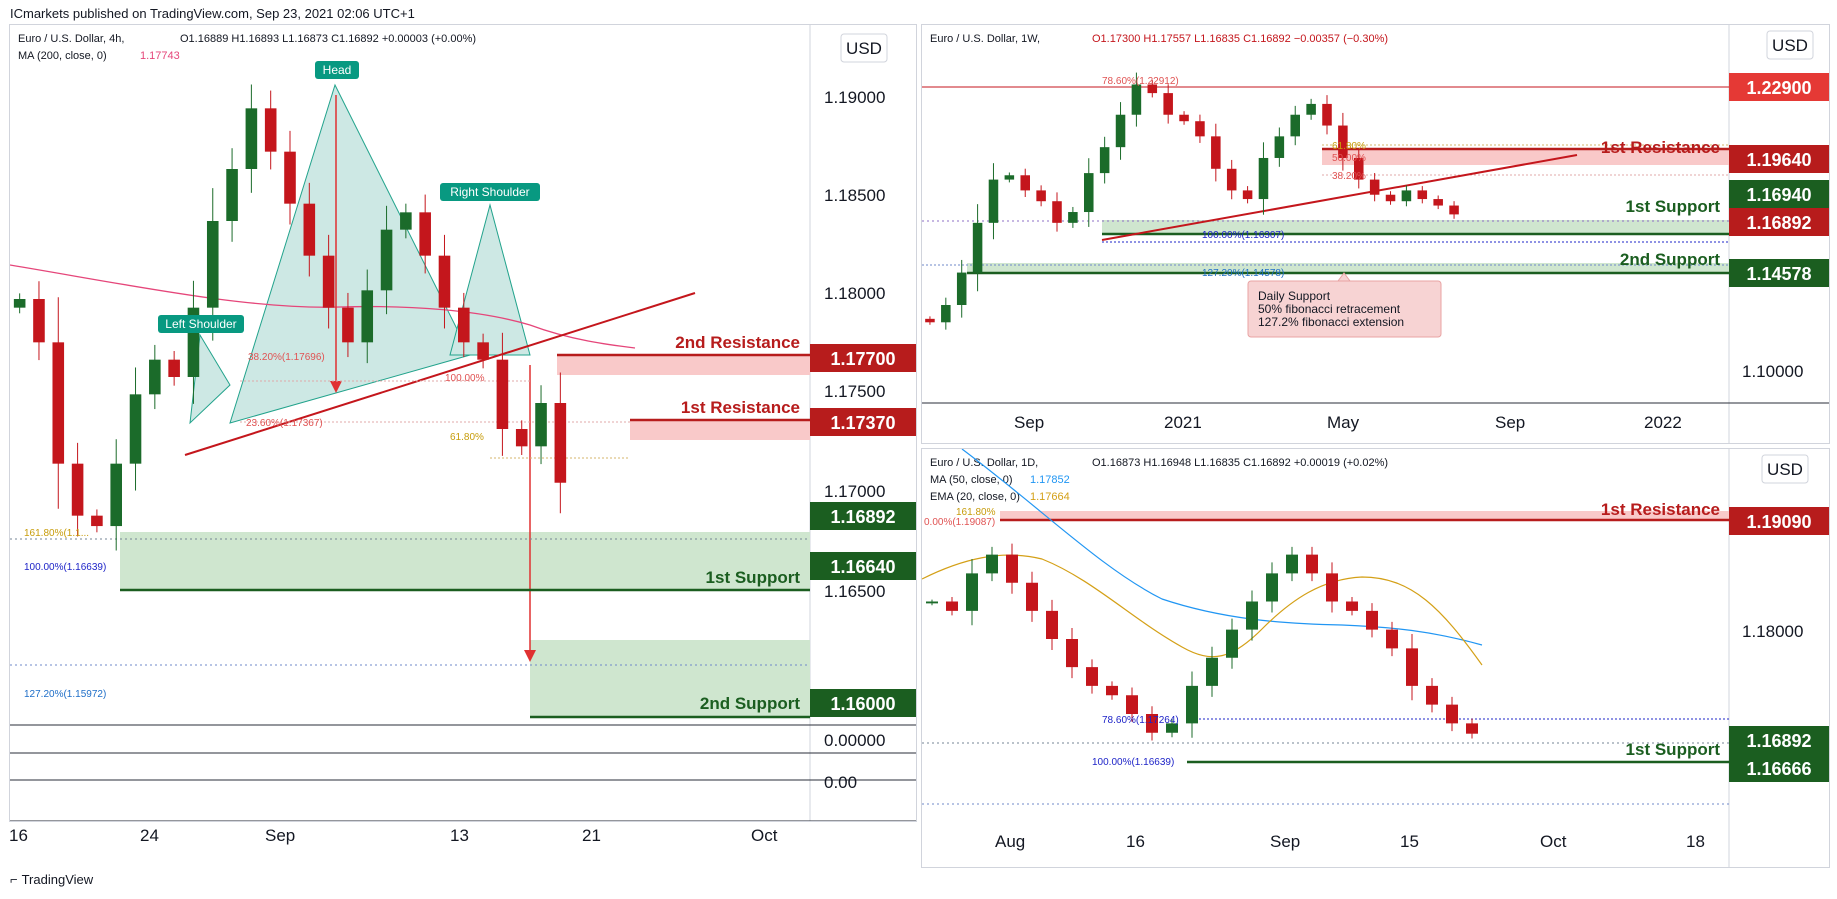 The height and width of the screenshot is (899, 1837). I want to click on x-tick: May, so click(1343, 422).